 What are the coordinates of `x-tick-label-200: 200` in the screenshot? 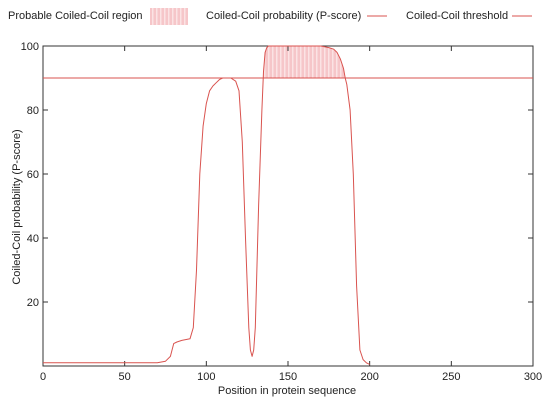 It's located at (369, 377).